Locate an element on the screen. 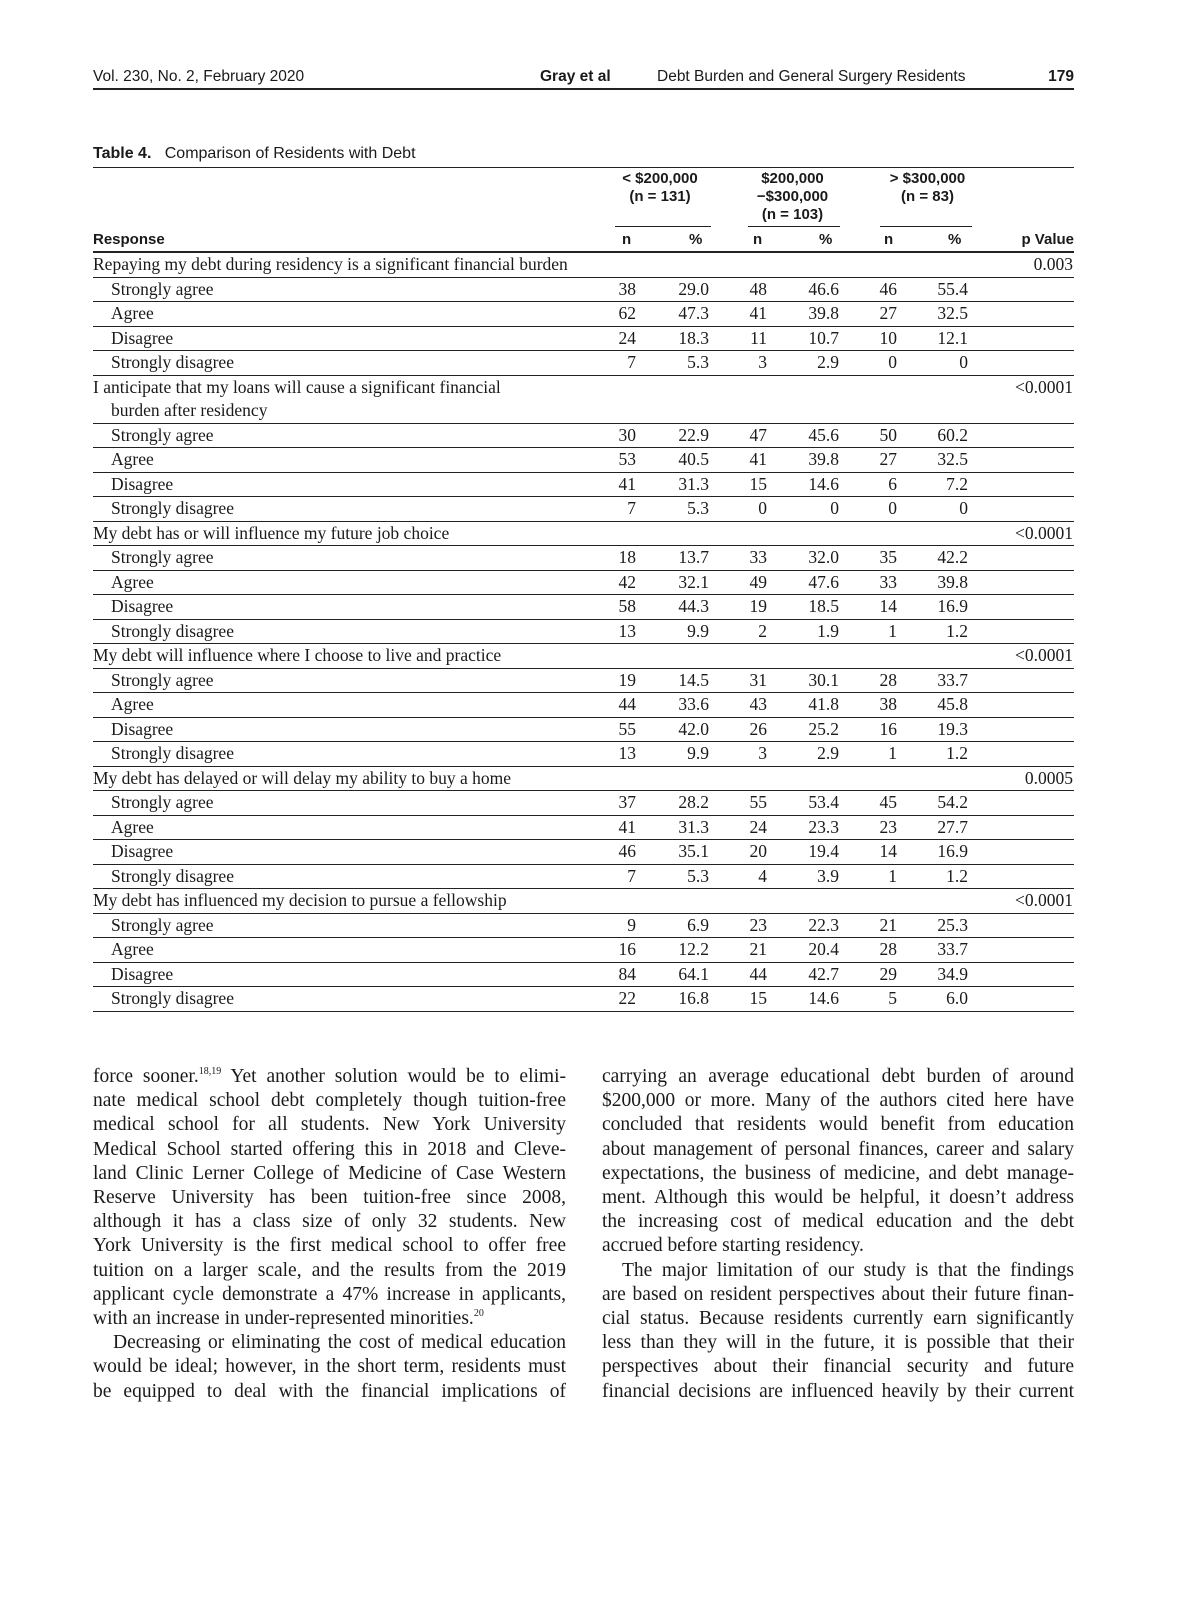 The image size is (1200, 1613). pct-gt300k: 1.2 is located at coordinates (957, 875).